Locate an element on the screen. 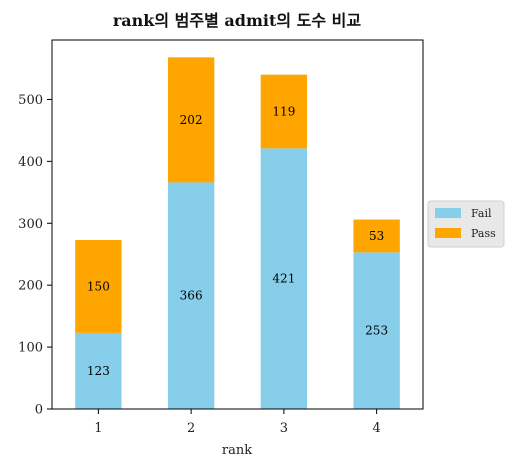 Image resolution: width=514 pixels, height=469 pixels. data-label-pass-3: 119 is located at coordinates (283, 112).